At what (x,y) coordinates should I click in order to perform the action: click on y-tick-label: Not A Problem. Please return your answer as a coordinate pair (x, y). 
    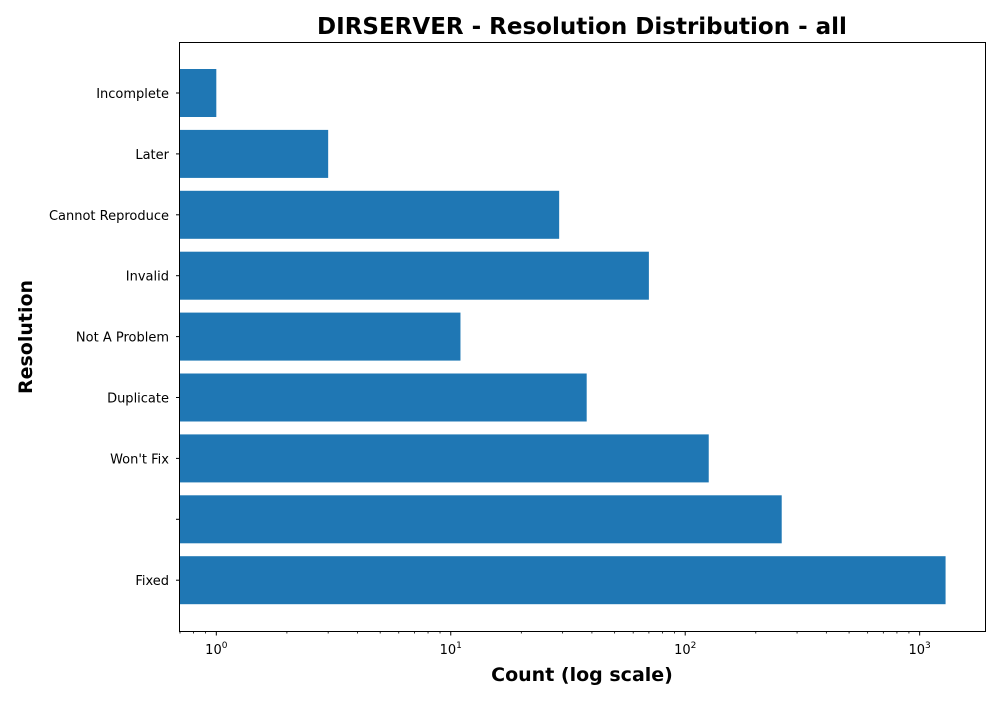
    Looking at the image, I should click on (122, 338).